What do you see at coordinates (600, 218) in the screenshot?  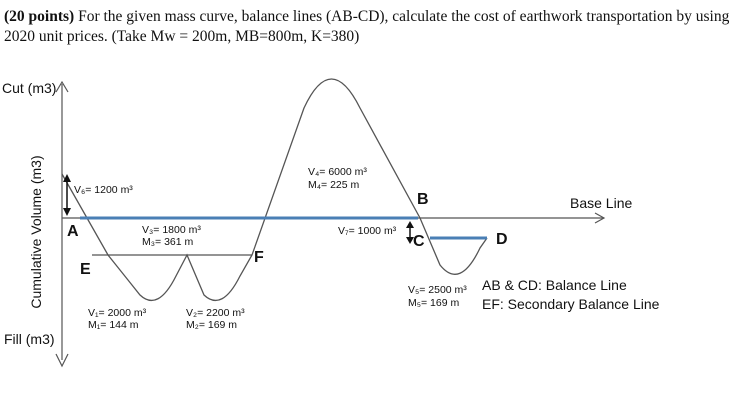 I see `base-line-arrow` at bounding box center [600, 218].